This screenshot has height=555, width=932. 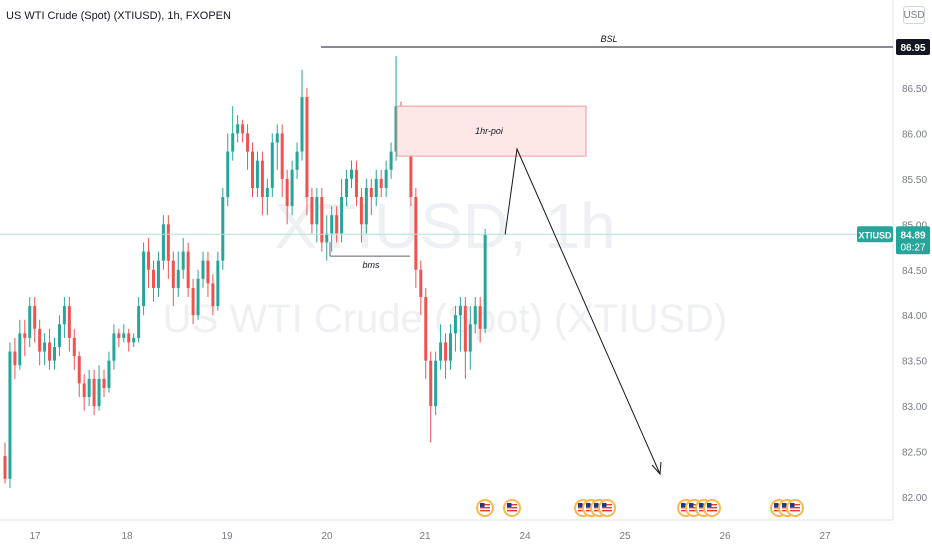 I want to click on symbol-badge, so click(x=875, y=234).